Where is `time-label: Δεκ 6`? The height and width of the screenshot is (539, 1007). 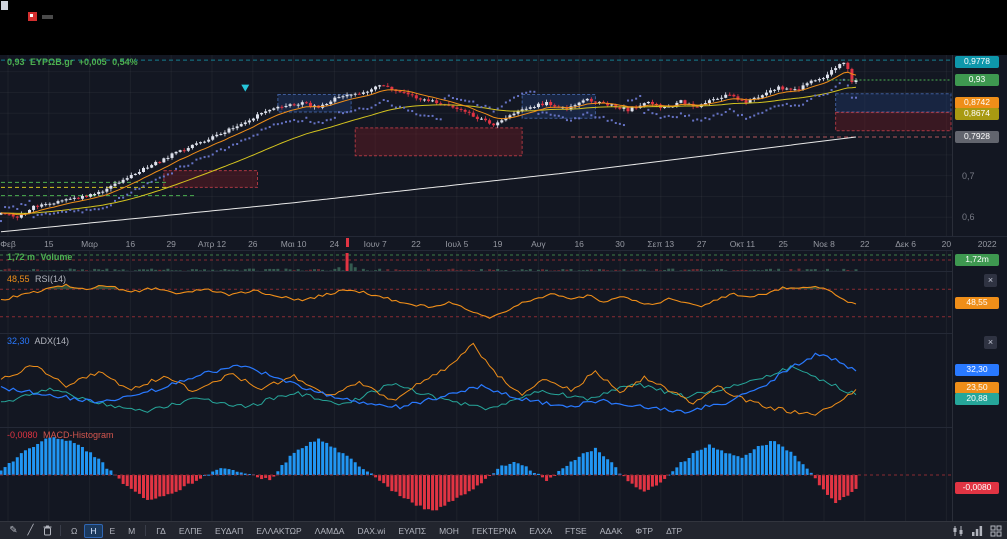
time-label: Δεκ 6 is located at coordinates (905, 244).